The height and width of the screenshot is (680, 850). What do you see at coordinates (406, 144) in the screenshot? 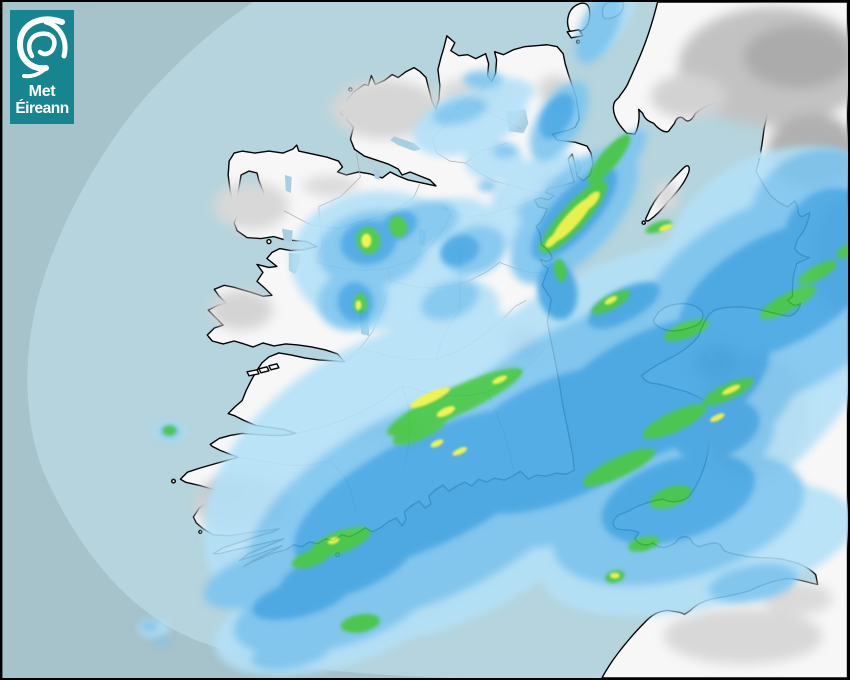
I see `lough-erne` at bounding box center [406, 144].